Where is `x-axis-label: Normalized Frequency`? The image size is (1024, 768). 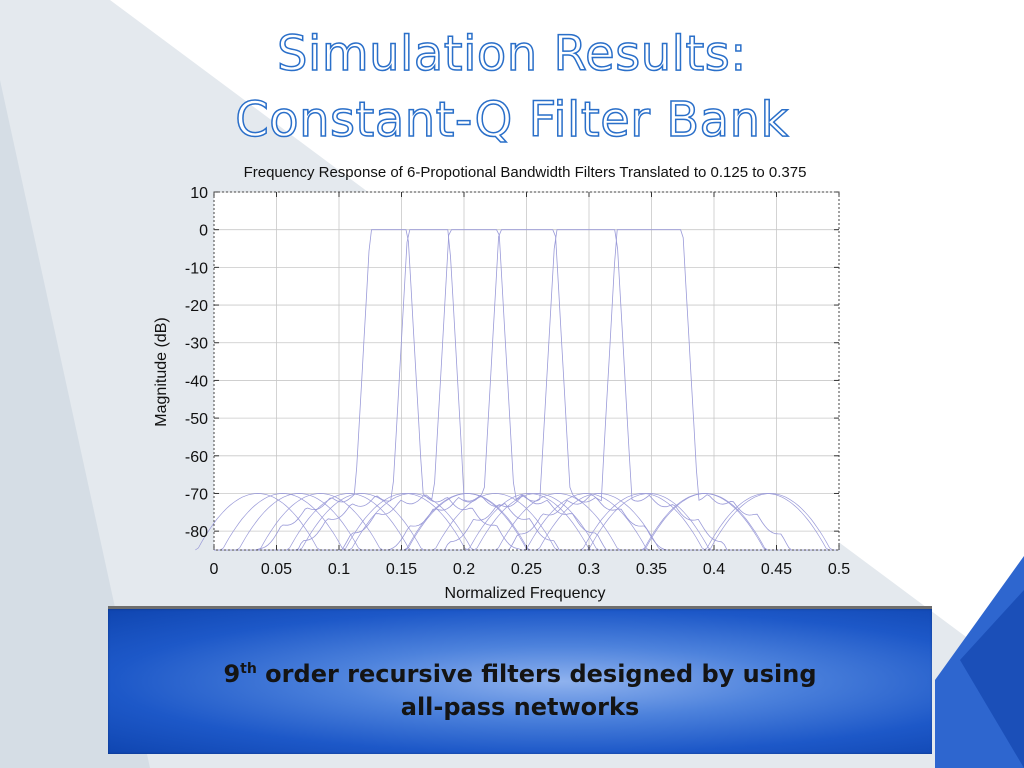 x-axis-label: Normalized Frequency is located at coordinates (525, 593).